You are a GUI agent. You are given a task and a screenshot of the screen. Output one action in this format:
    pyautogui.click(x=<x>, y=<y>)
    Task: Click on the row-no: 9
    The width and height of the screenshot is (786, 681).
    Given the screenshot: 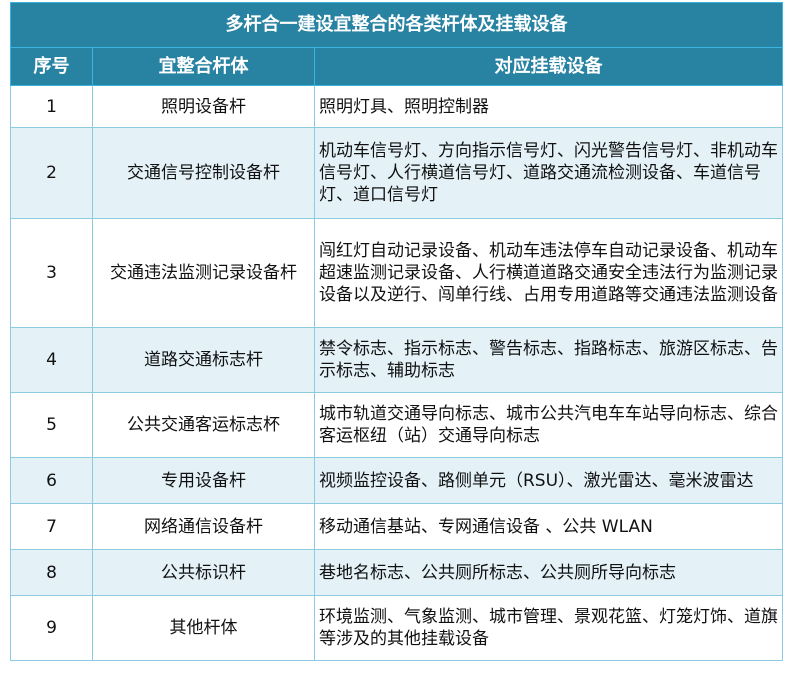 What is the action you would take?
    pyautogui.click(x=51, y=628)
    